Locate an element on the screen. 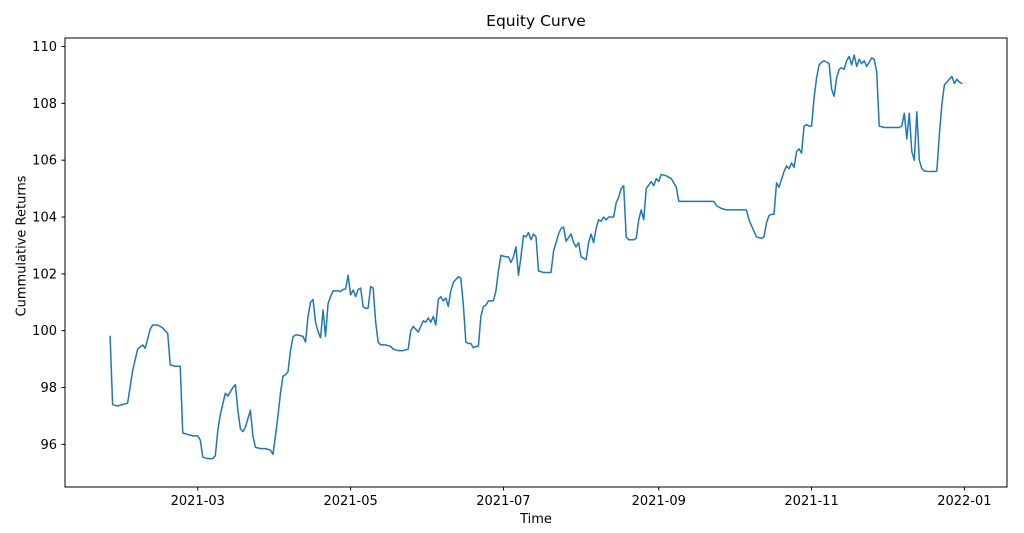 The image size is (1024, 533). y-tick-label: 110 is located at coordinates (44, 47).